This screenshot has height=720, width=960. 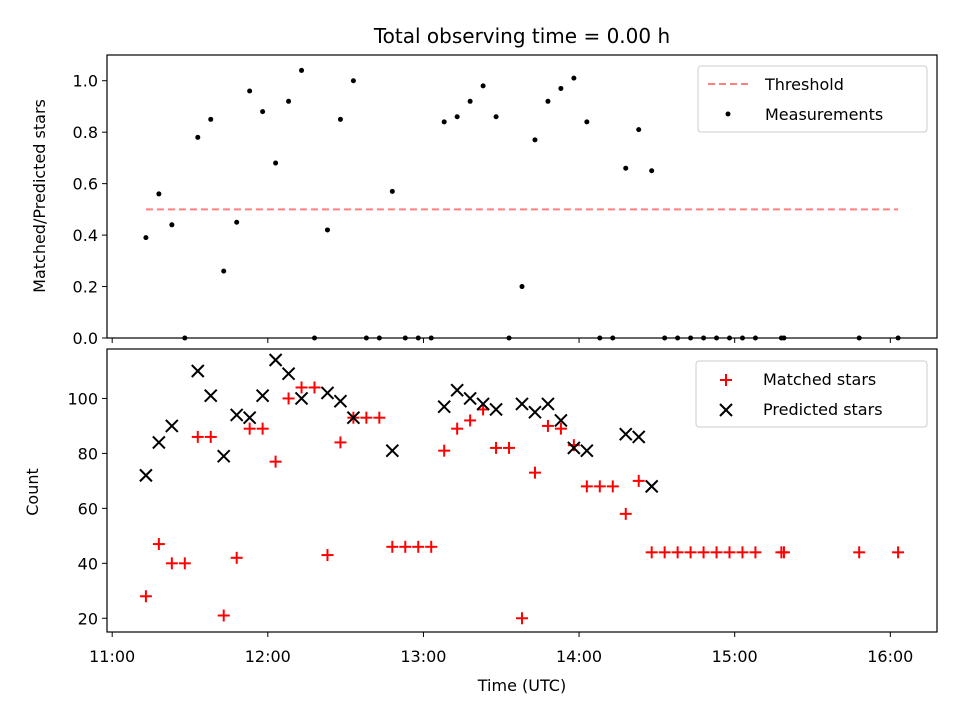 I want to click on top-y-axis-label: Matched/Predicted stars, so click(x=39, y=196).